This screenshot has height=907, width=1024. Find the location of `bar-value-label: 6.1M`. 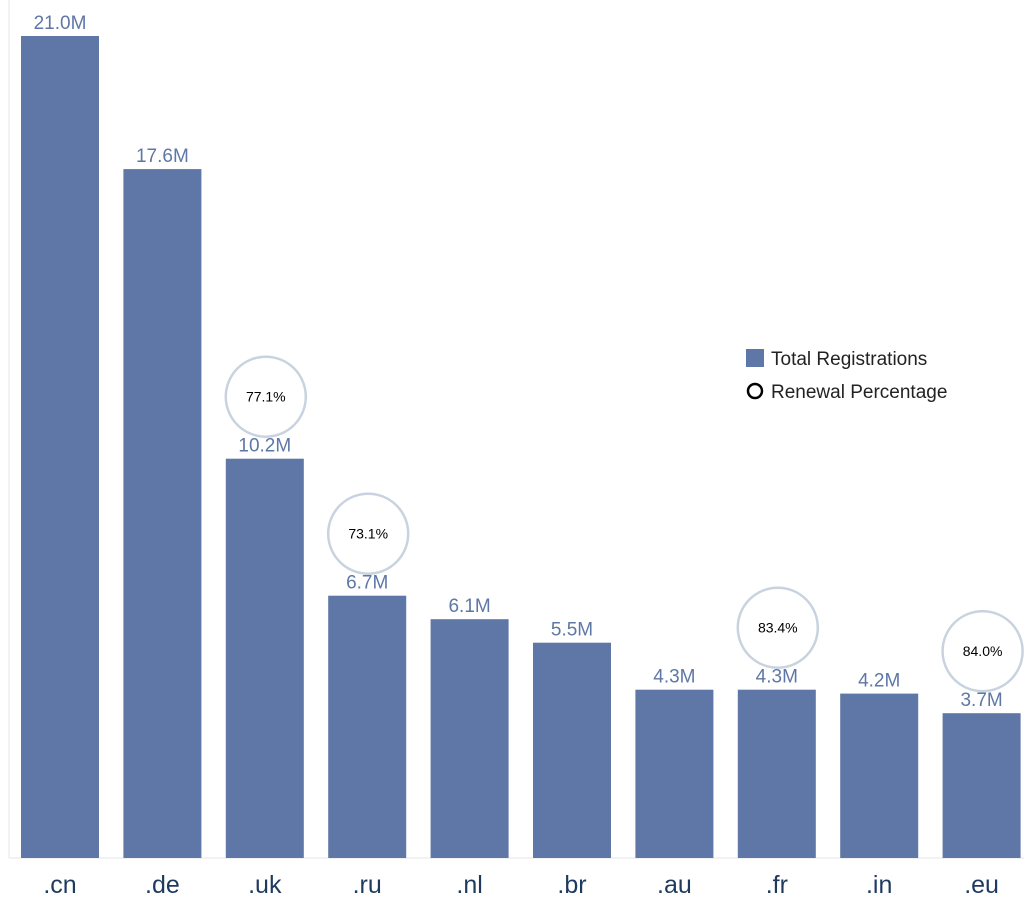

bar-value-label: 6.1M is located at coordinates (469, 606).